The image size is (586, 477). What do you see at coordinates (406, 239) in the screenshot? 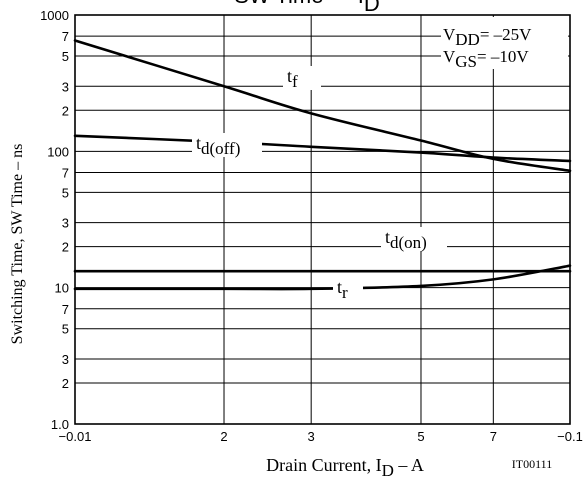
I see `series-label-td-on: td(on)` at bounding box center [406, 239].